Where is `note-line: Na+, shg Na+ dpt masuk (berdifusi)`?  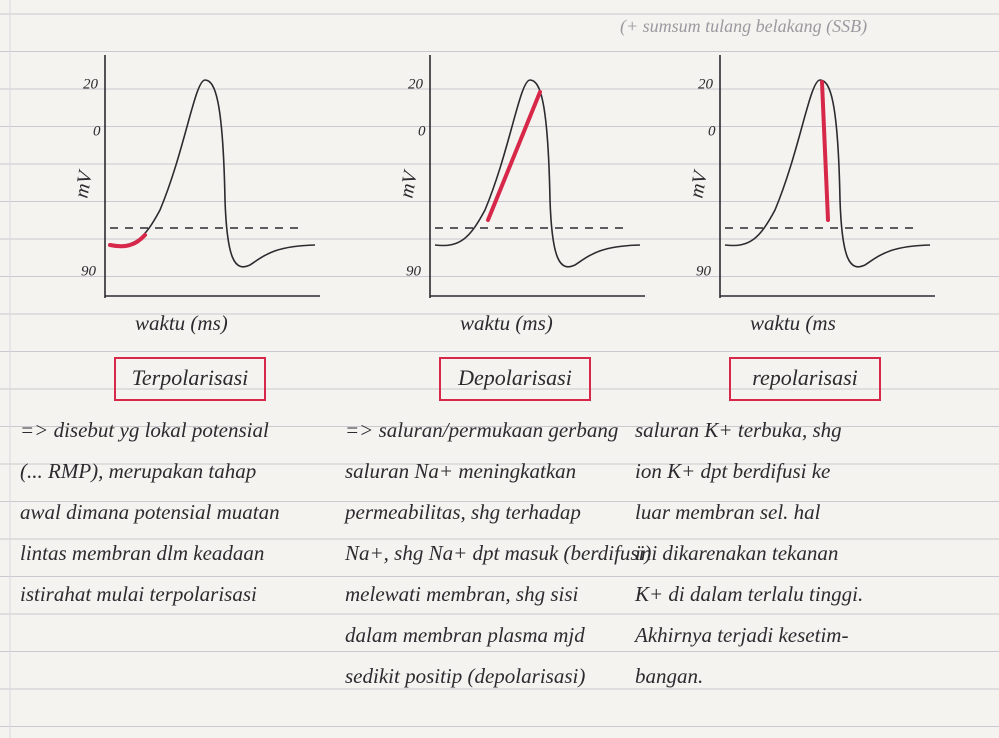
note-line: Na+, shg Na+ dpt masuk (berdifusi) is located at coordinates (497, 553).